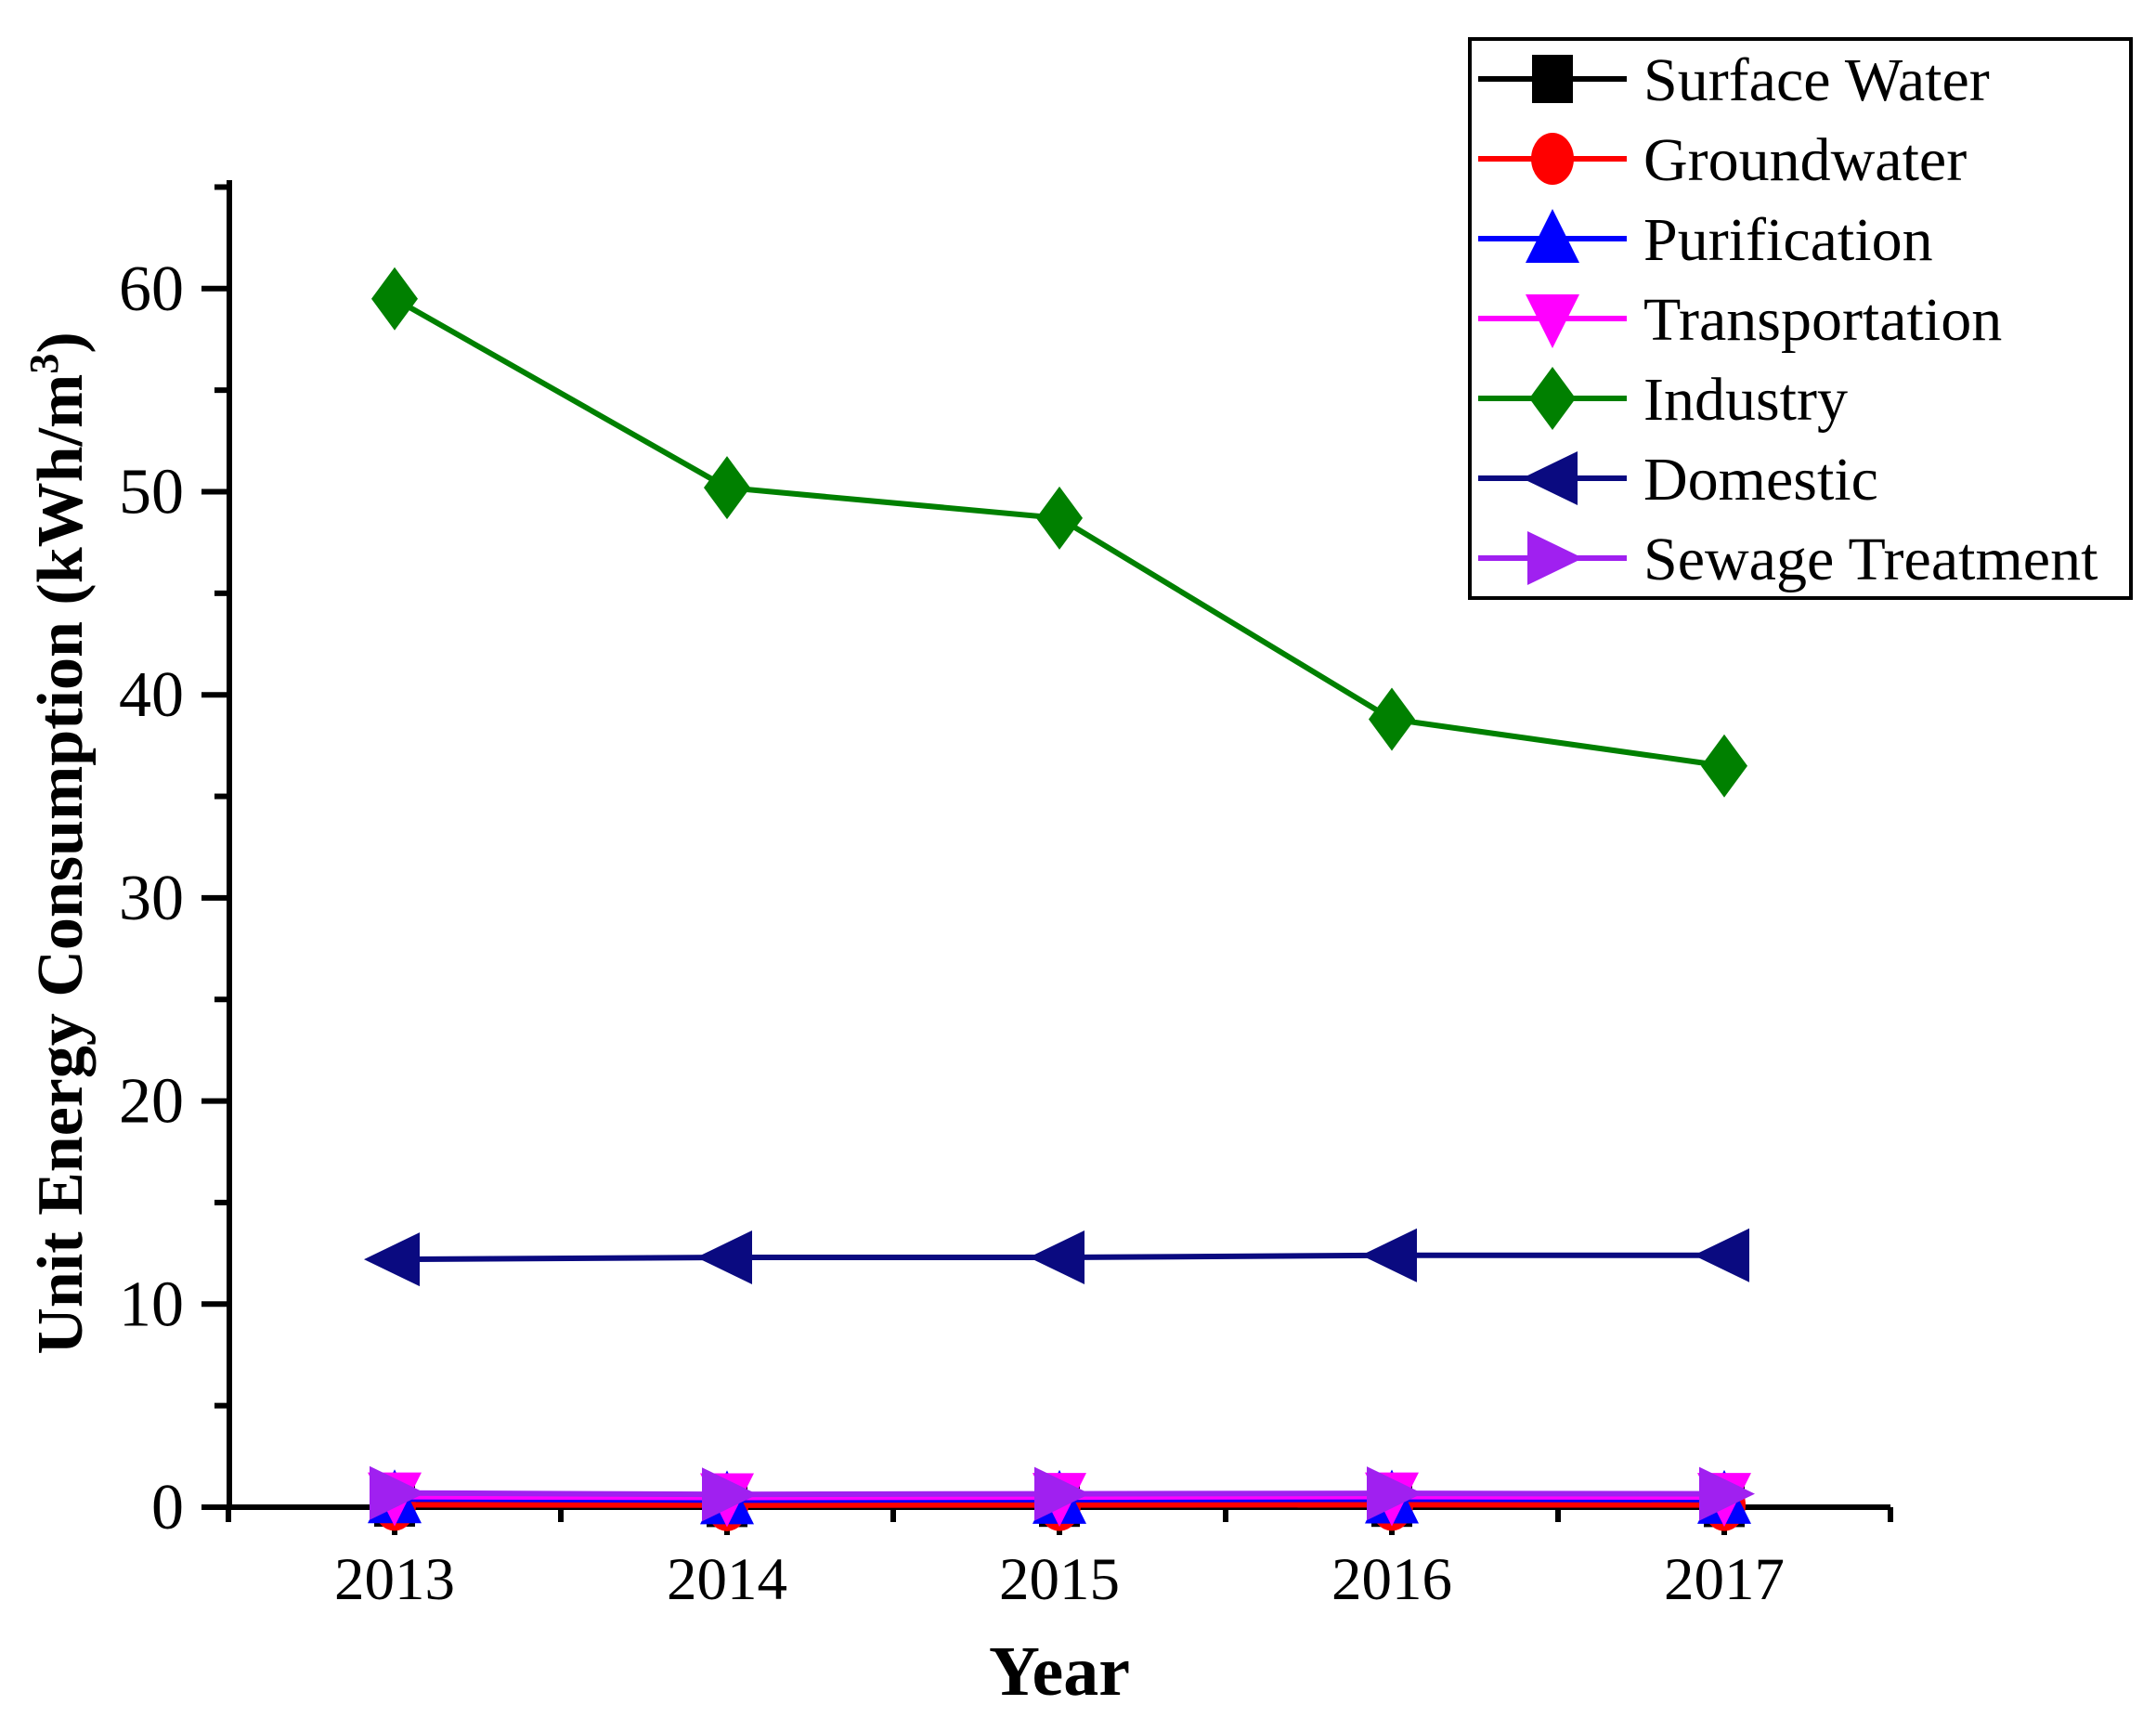 Image resolution: width=2156 pixels, height=1731 pixels. Describe the element at coordinates (1552, 79) in the screenshot. I see `legend-square-icon` at that location.